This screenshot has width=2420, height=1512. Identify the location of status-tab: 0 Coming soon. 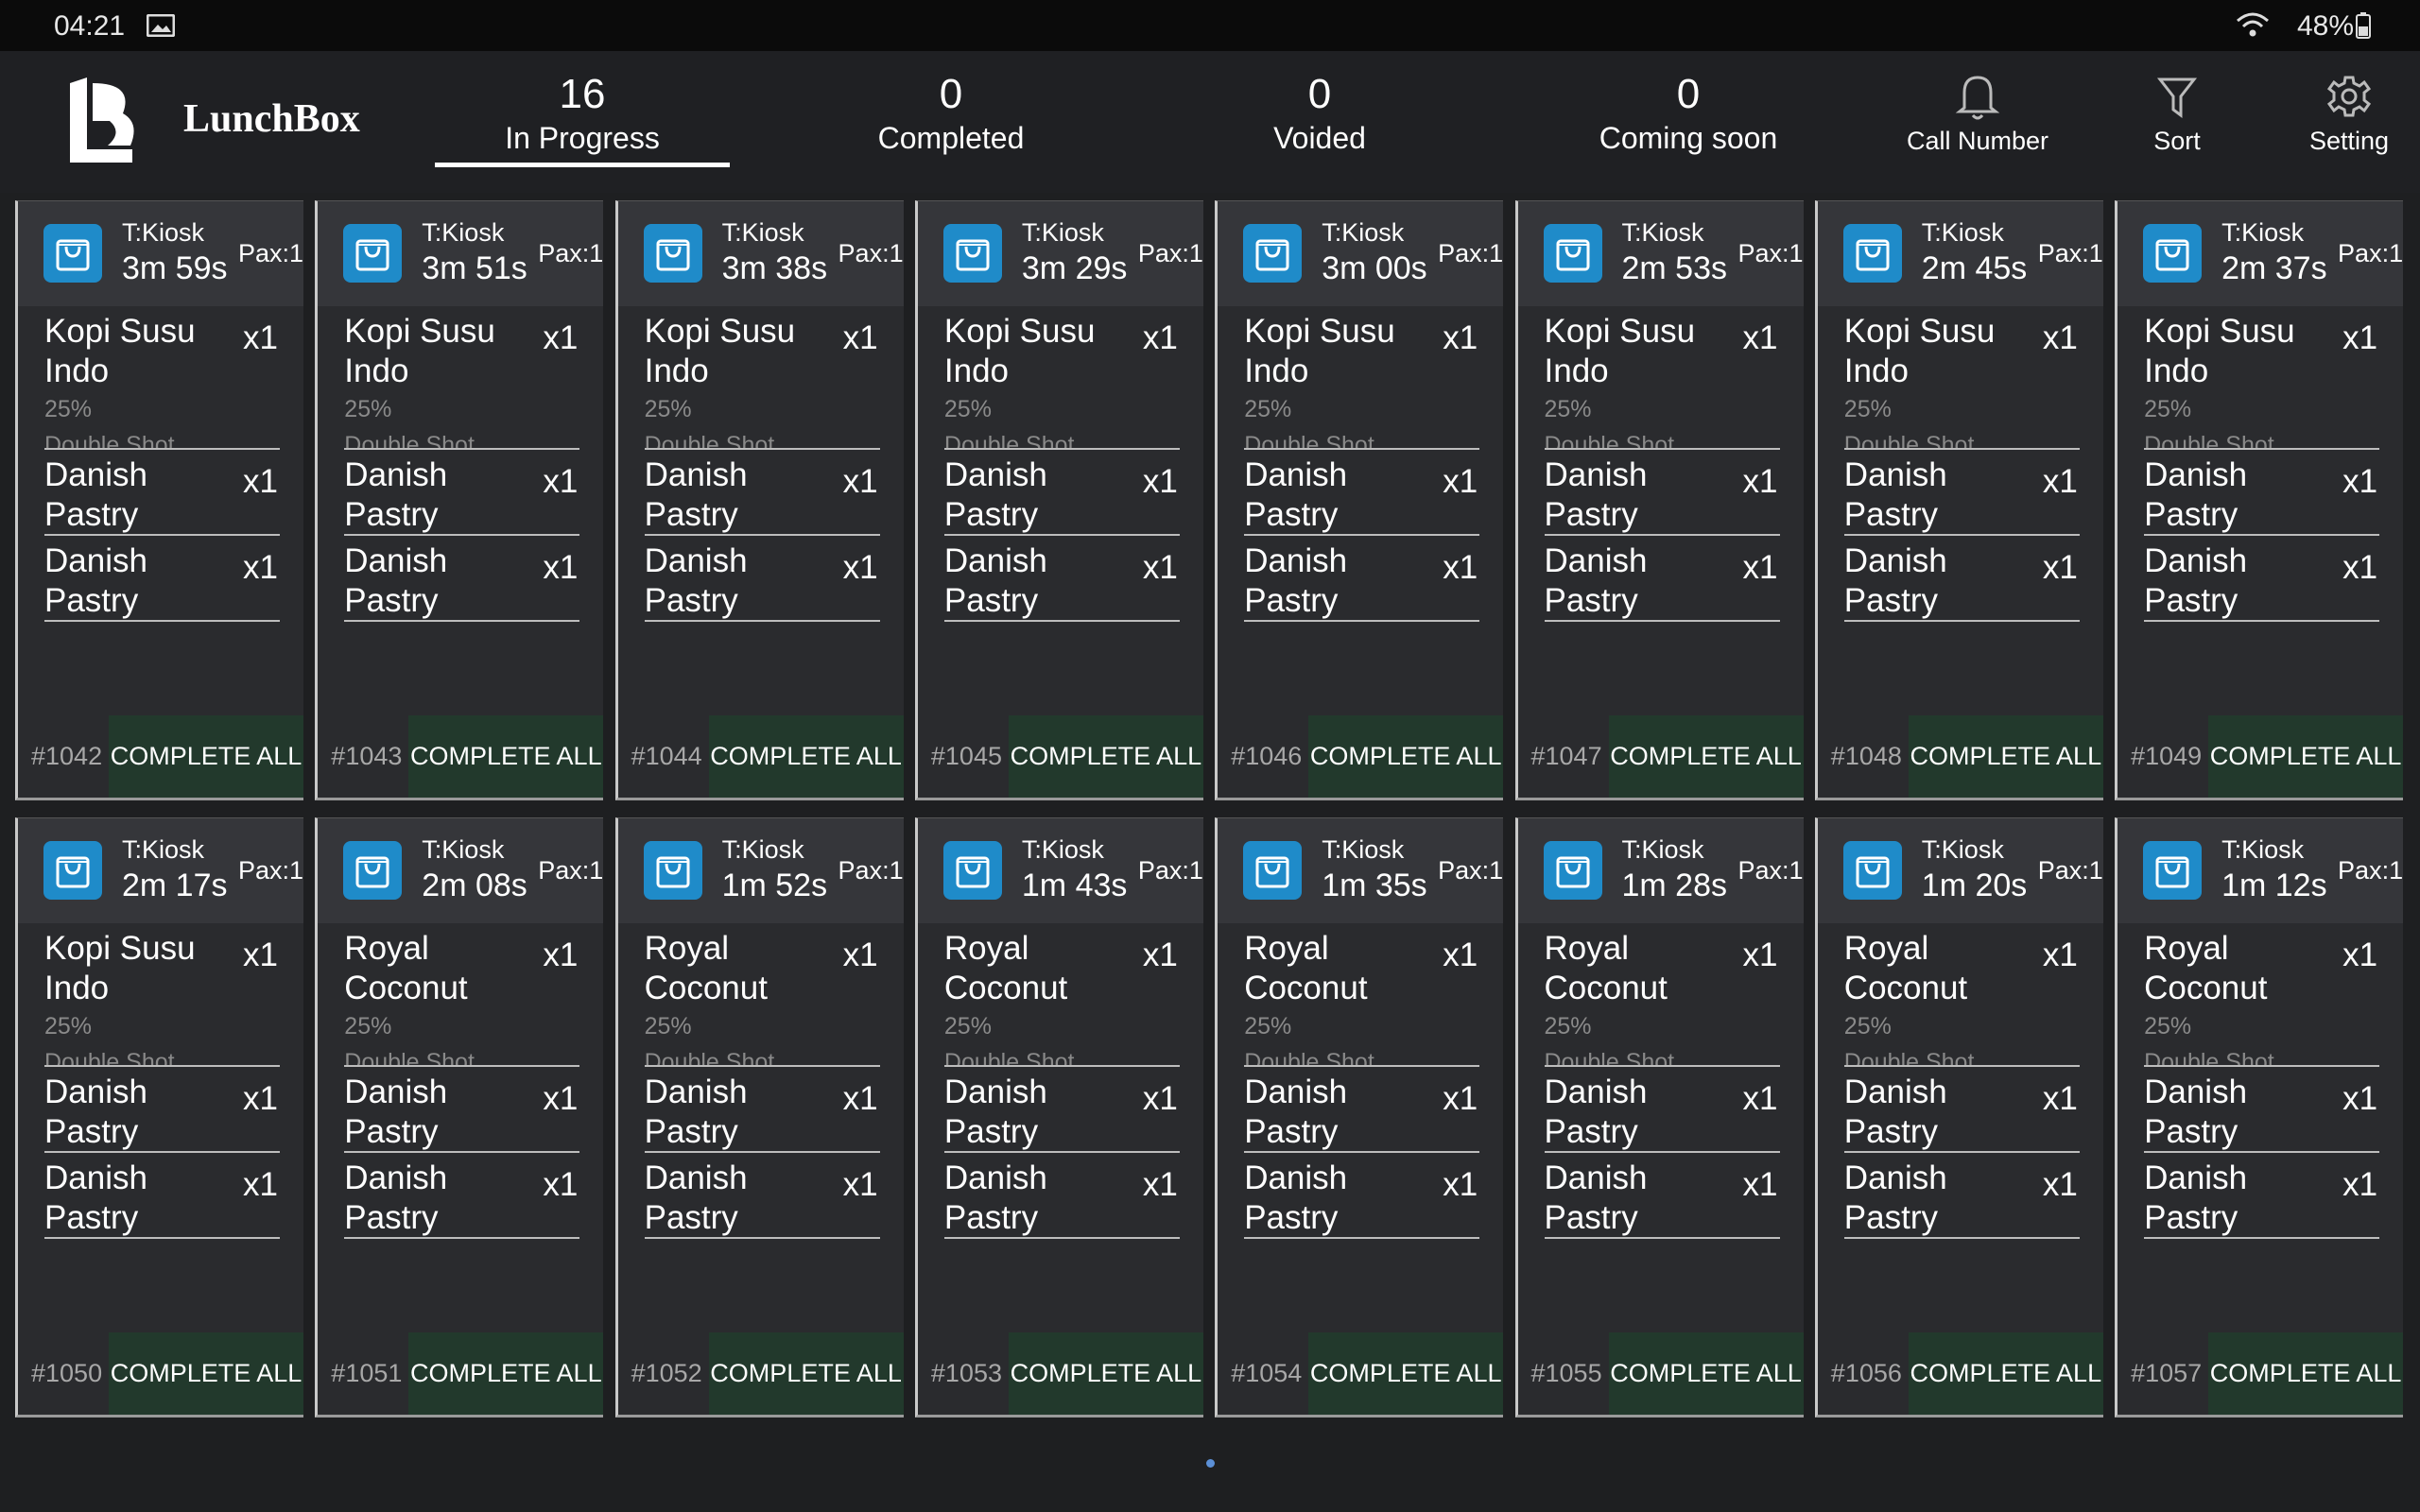
(1688, 113).